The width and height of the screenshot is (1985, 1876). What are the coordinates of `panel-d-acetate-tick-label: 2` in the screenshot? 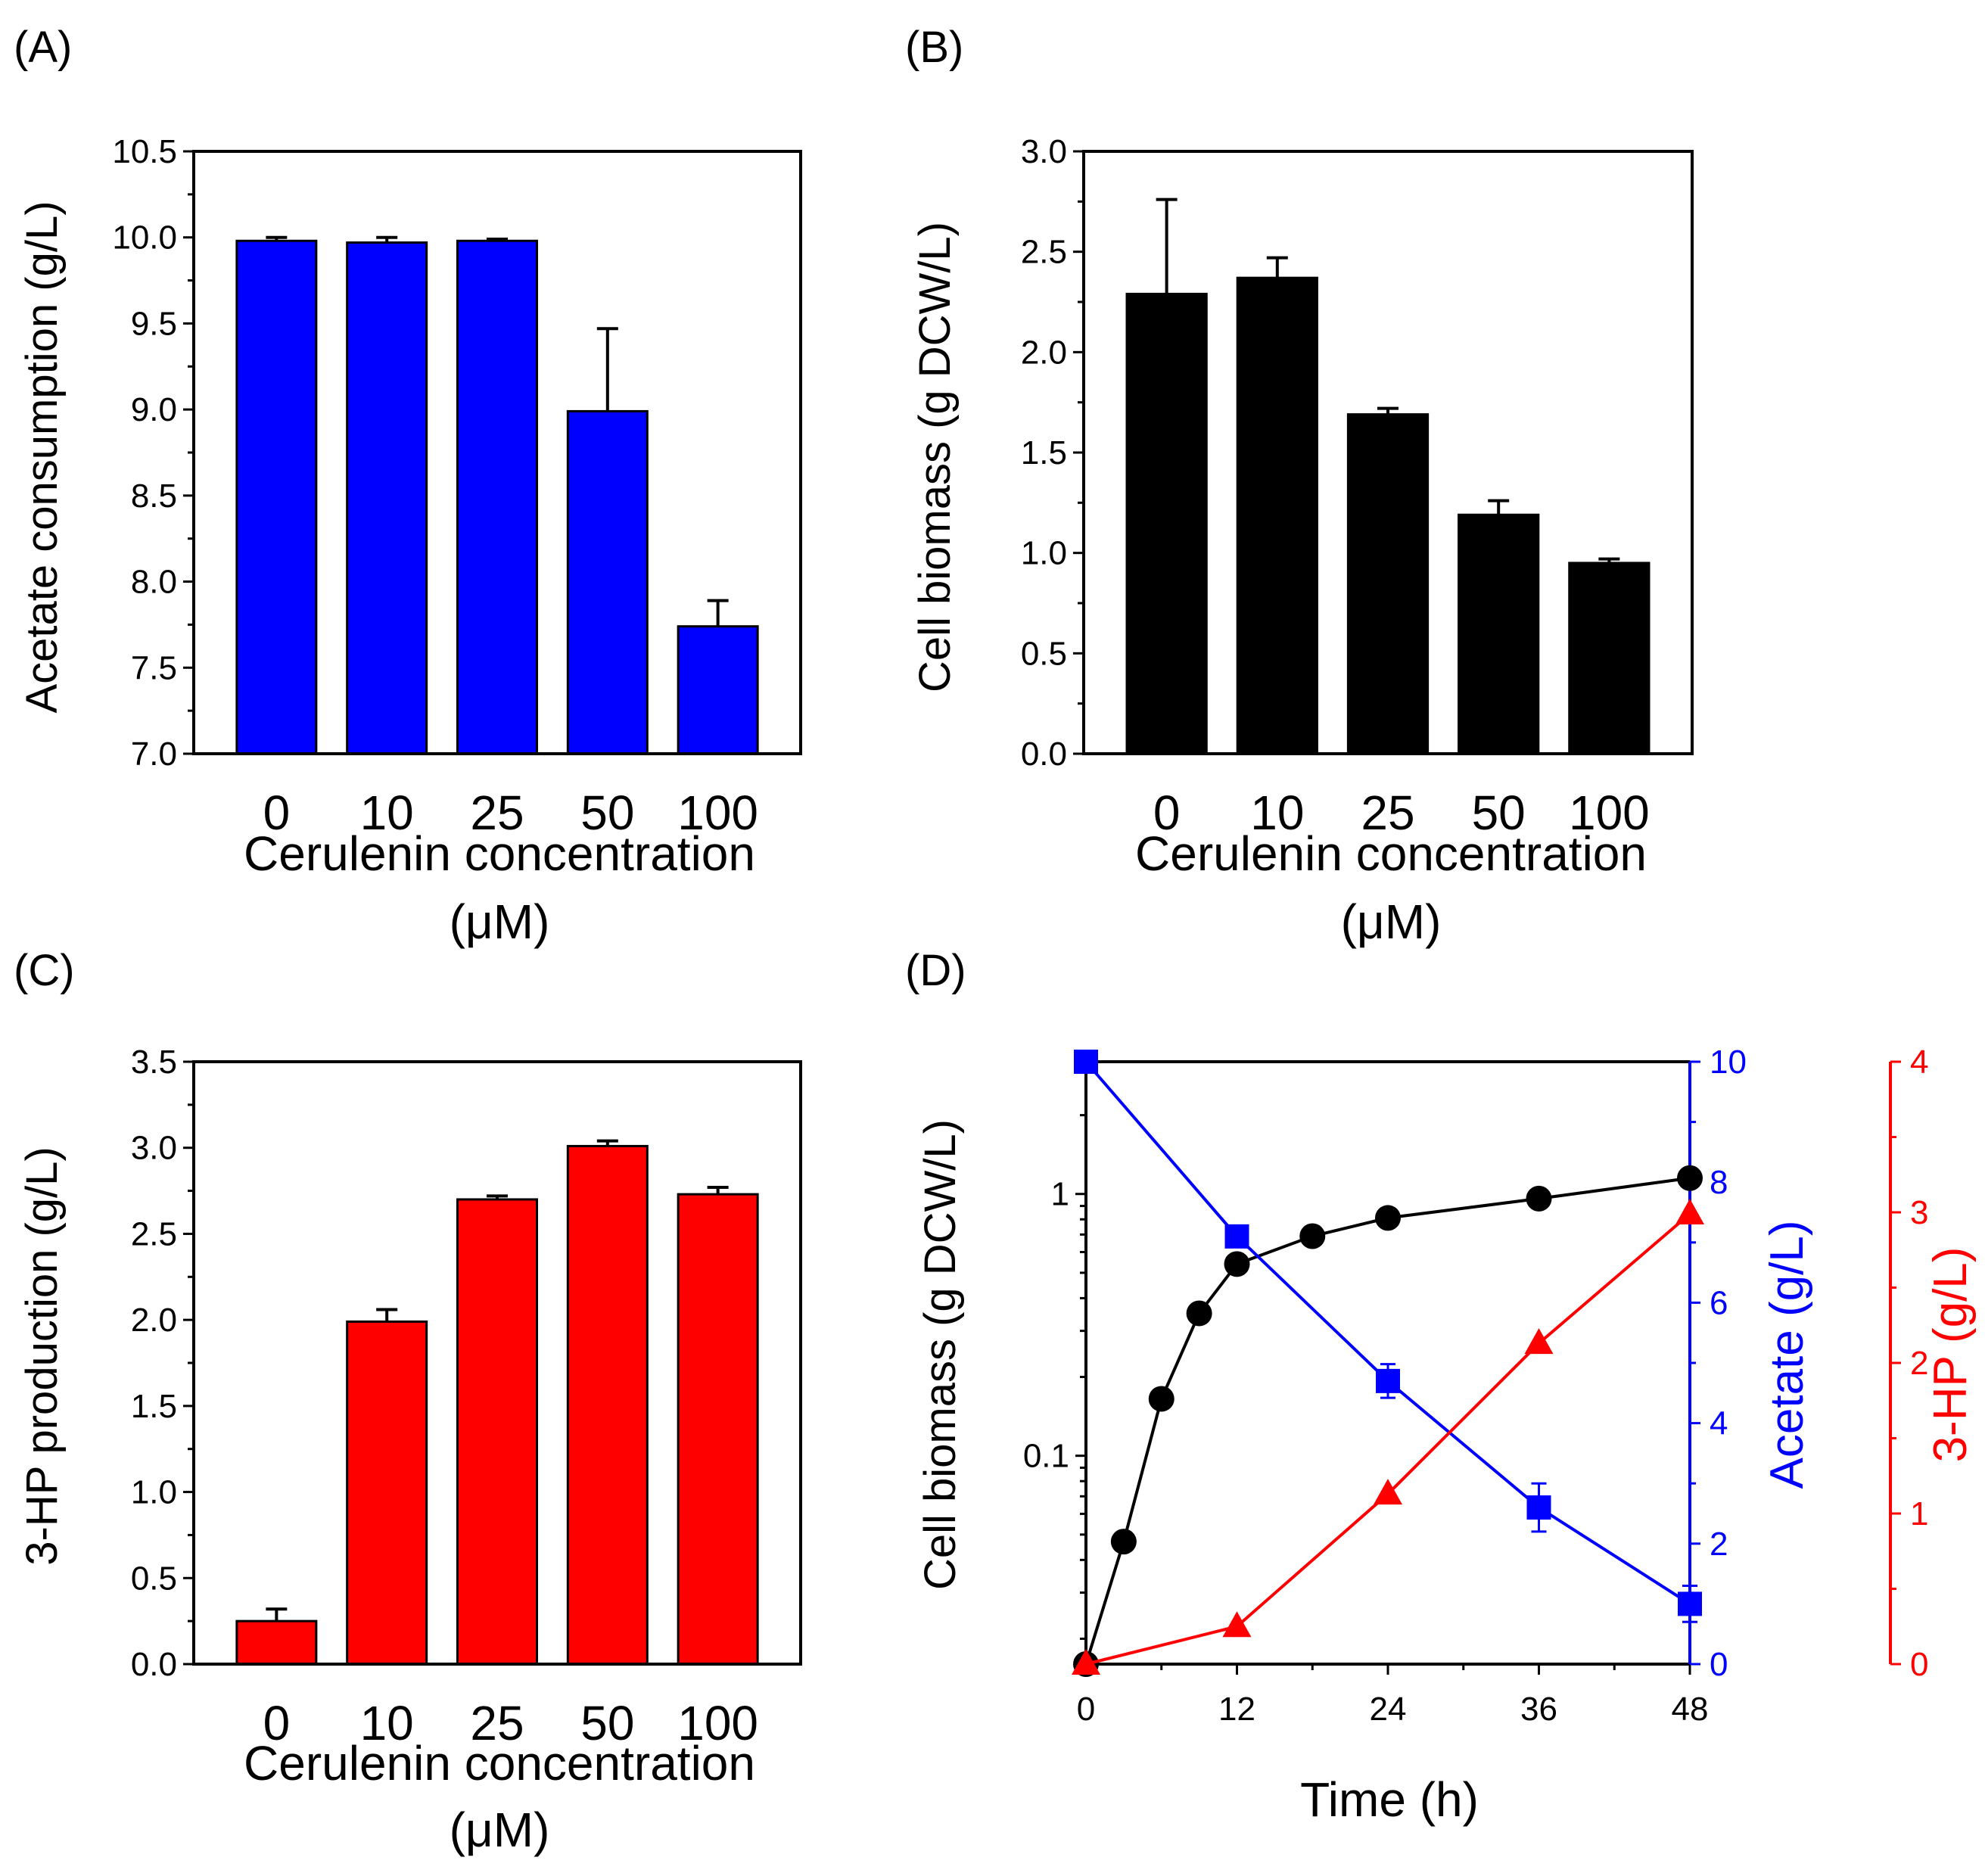 It's located at (1719, 1544).